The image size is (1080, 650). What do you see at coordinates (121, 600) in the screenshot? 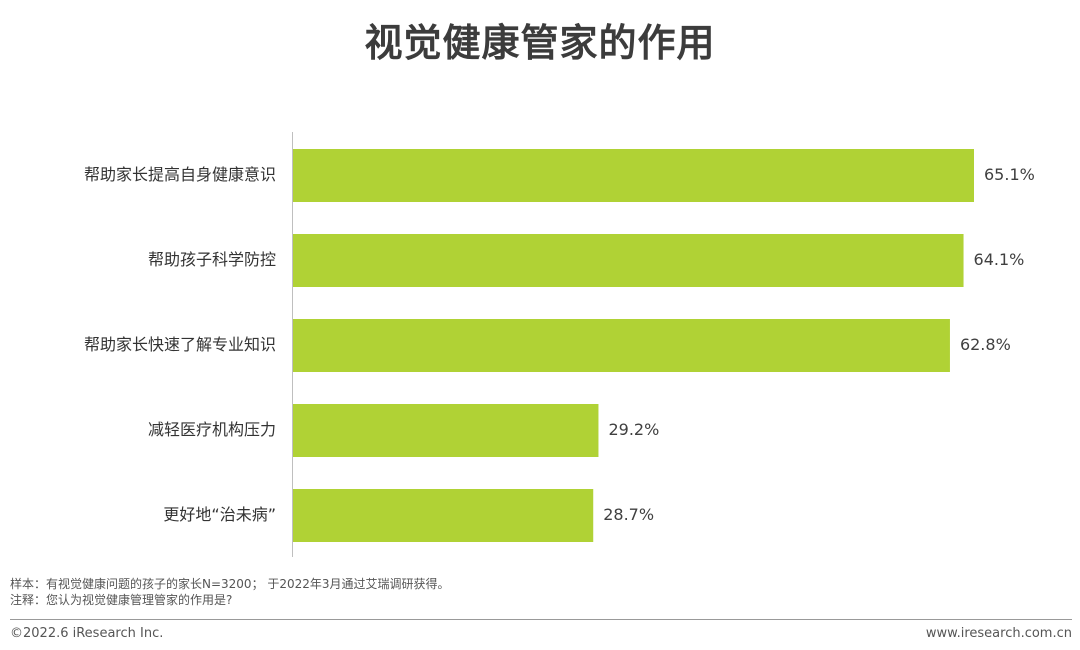
I see `question-note: 注释：您认为视觉健康管理管家的作用是?` at bounding box center [121, 600].